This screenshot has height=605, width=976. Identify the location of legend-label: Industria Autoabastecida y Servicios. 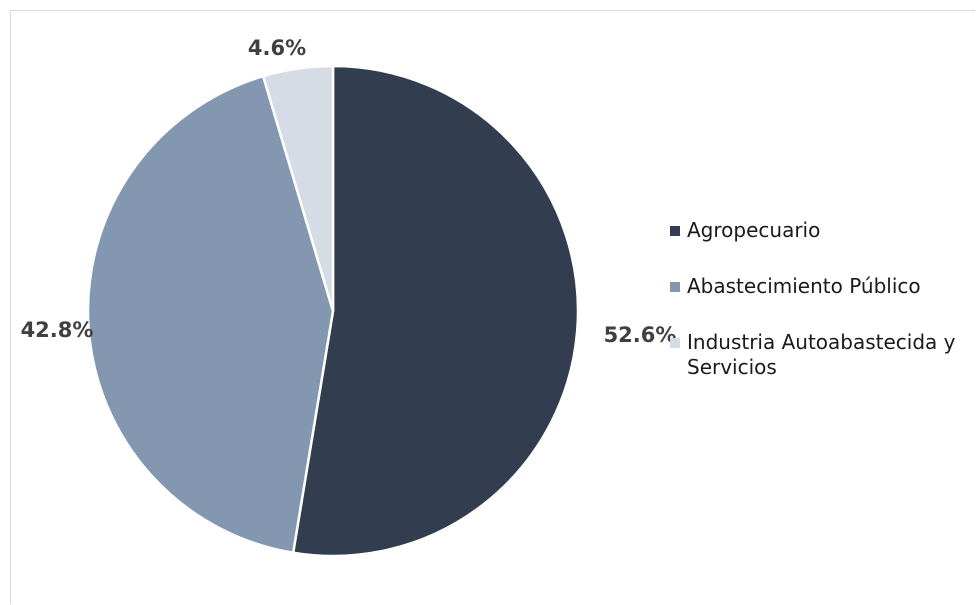
(821, 354).